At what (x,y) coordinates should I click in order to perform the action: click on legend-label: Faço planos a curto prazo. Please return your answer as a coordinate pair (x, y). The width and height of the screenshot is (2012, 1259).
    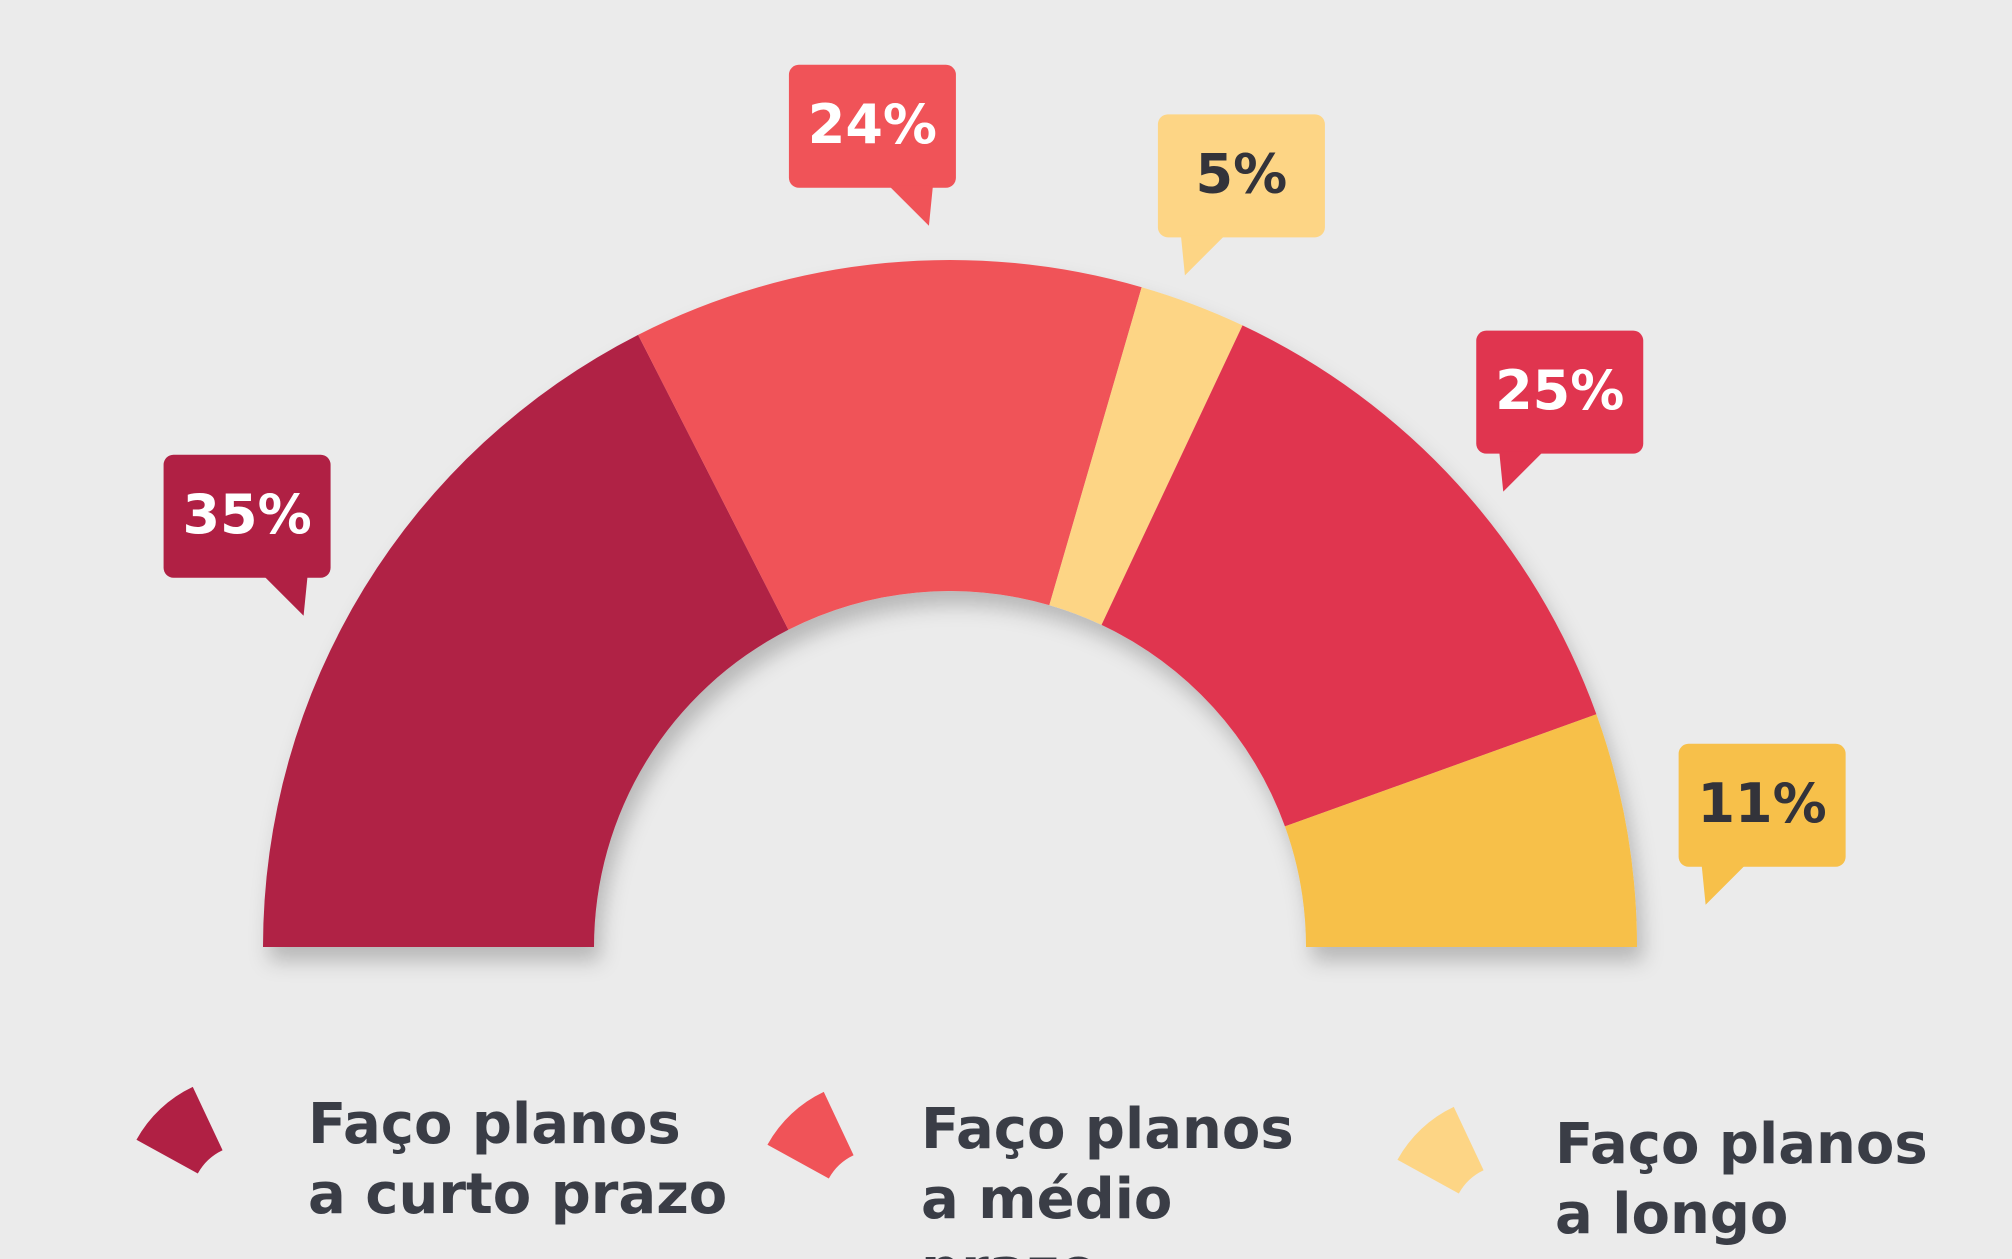
    Looking at the image, I should click on (518, 1159).